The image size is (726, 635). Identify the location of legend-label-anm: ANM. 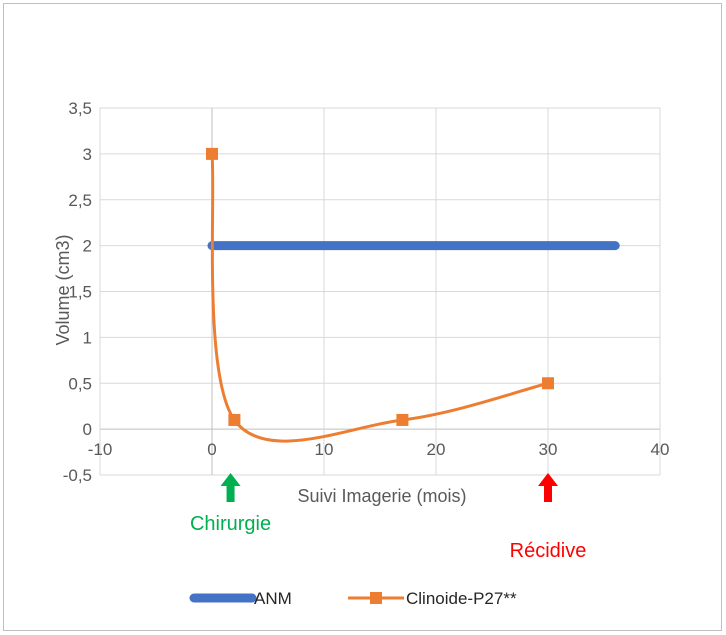
(273, 598).